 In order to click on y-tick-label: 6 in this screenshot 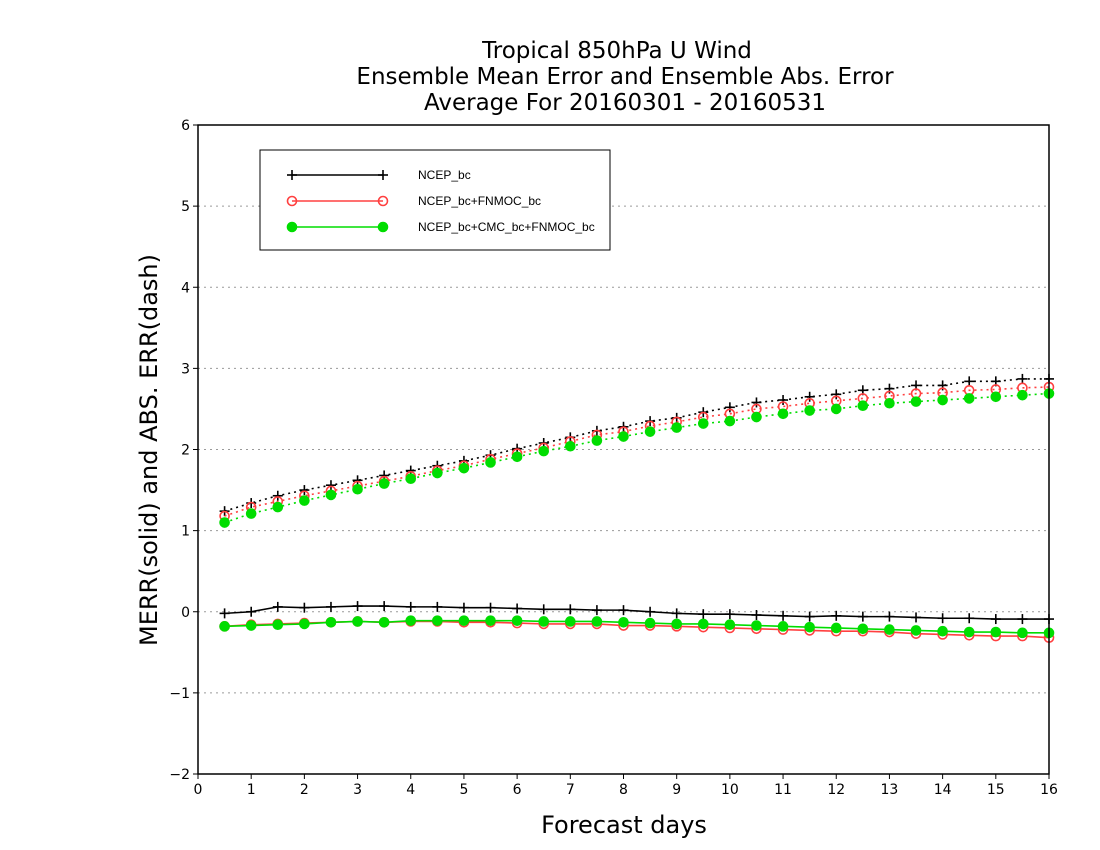, I will do `click(185, 126)`.